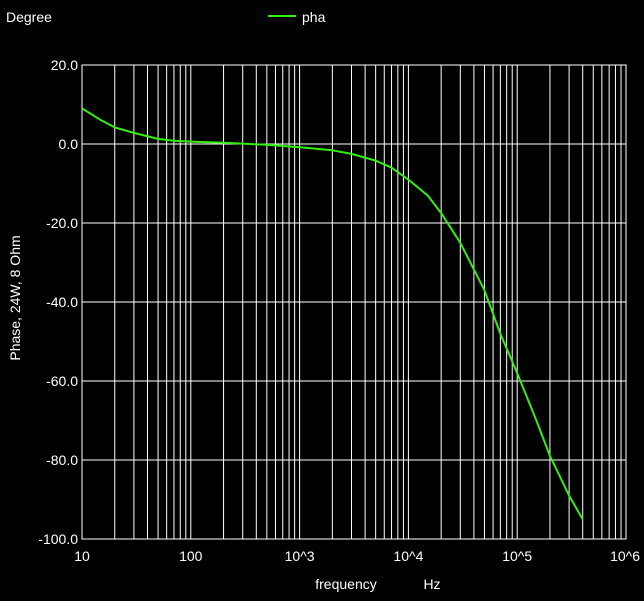 This screenshot has height=601, width=644. What do you see at coordinates (357, 556) in the screenshot?
I see `x-tick-labels: 10 100 10^3 10^4 10^5 10^6` at bounding box center [357, 556].